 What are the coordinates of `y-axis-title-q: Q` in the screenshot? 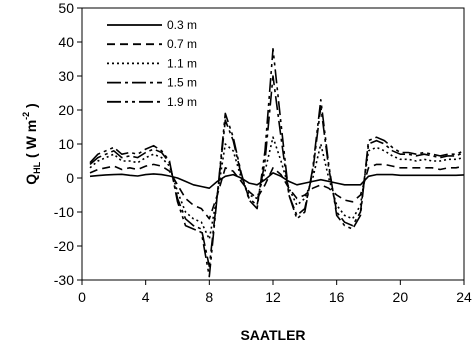 It's located at (31, 179).